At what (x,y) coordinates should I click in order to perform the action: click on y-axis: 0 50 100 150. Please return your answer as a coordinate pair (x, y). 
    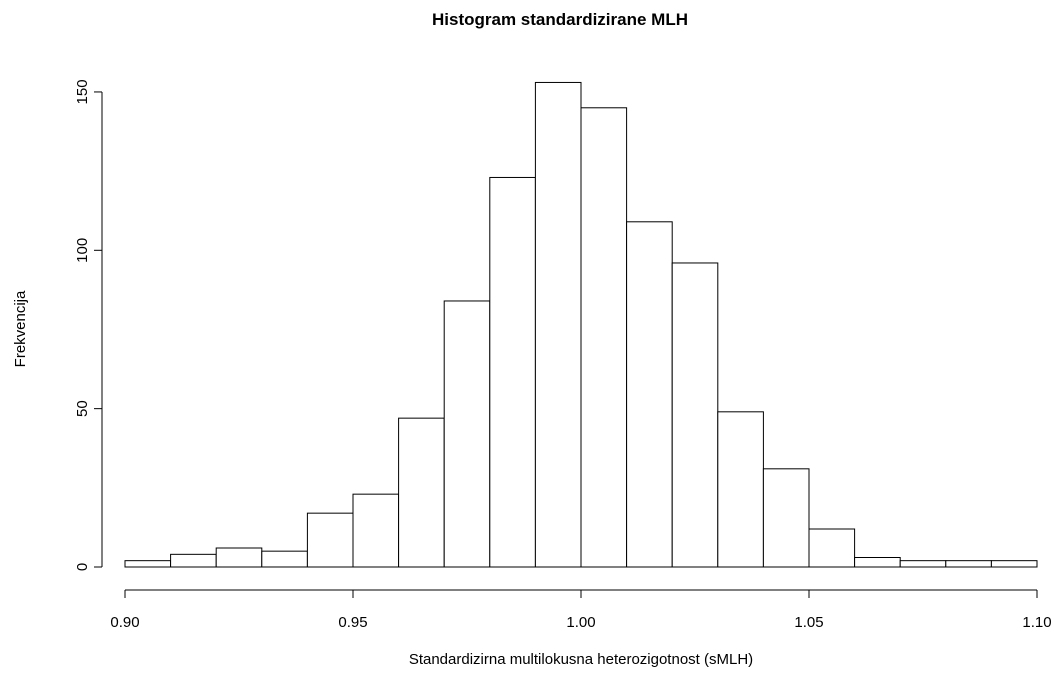
    Looking at the image, I should click on (88, 325).